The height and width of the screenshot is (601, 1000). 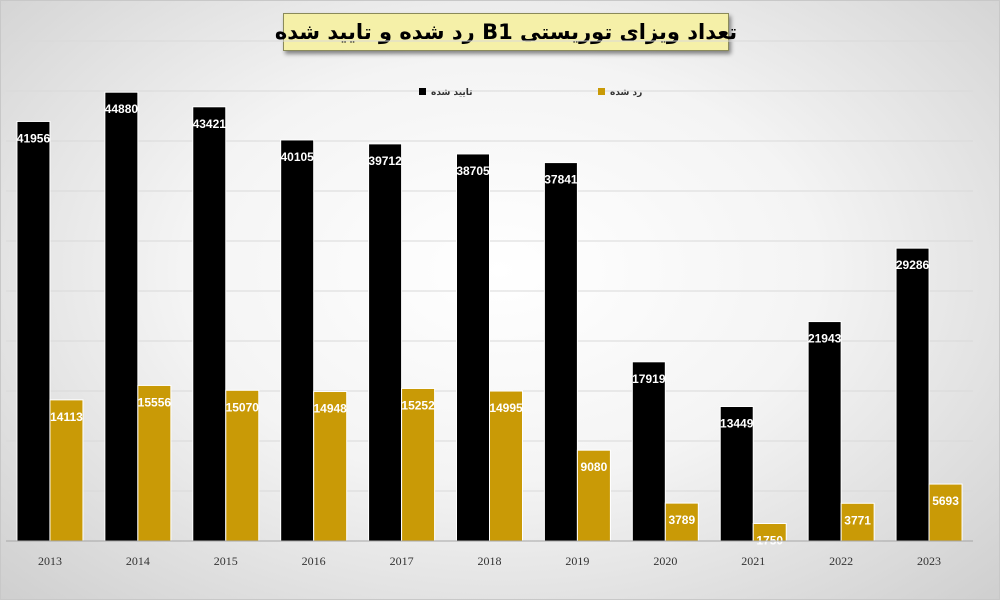 What do you see at coordinates (490, 561) in the screenshot?
I see `x-tick-label: 2018` at bounding box center [490, 561].